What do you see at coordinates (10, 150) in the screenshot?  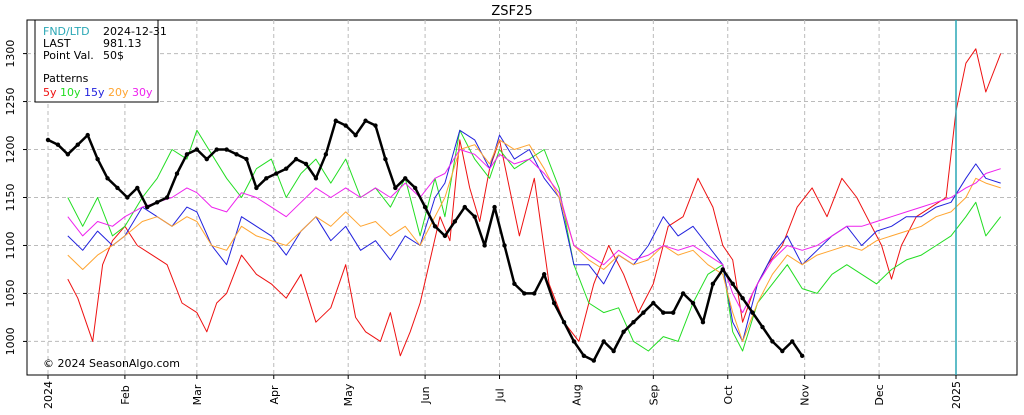 I see `y-tick-label: 1200` at bounding box center [10, 150].